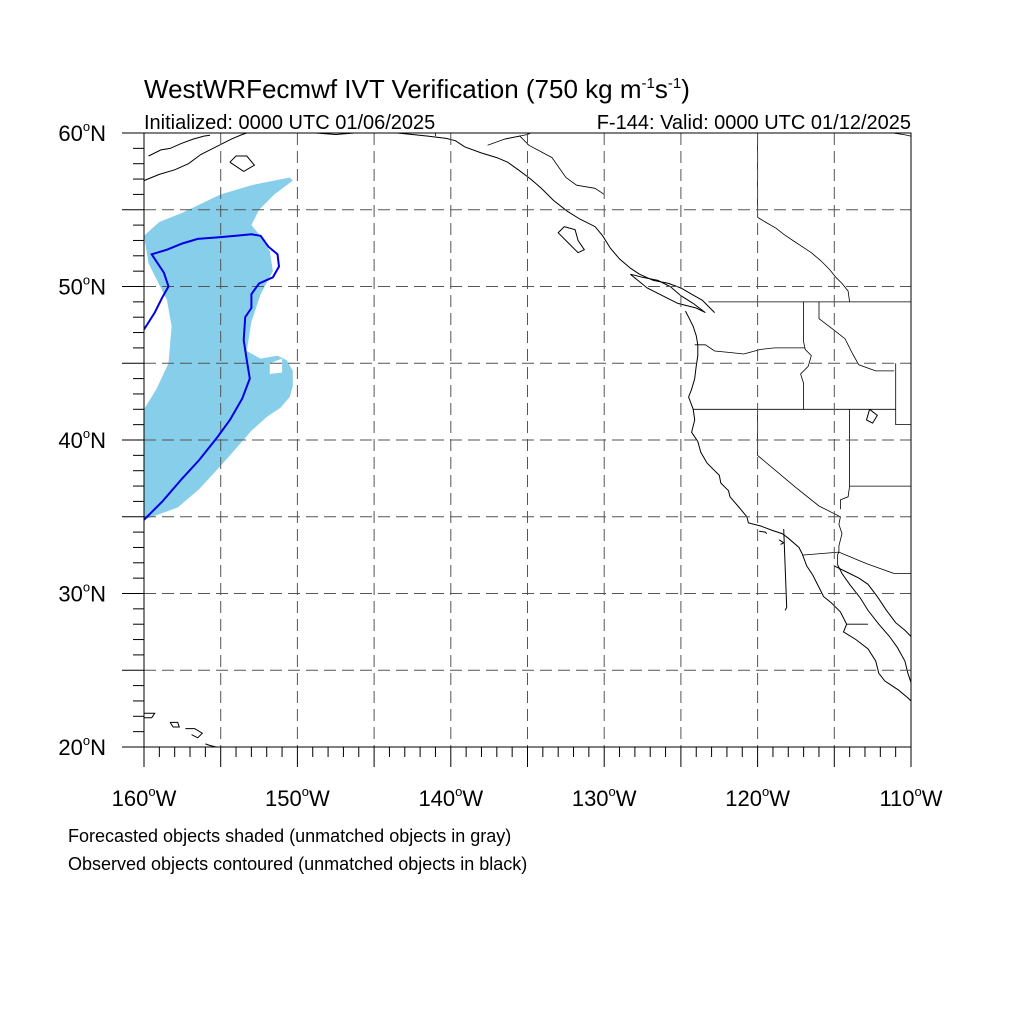  Describe the element at coordinates (144, 797) in the screenshot. I see `lon-tick-label: 160oW` at that location.